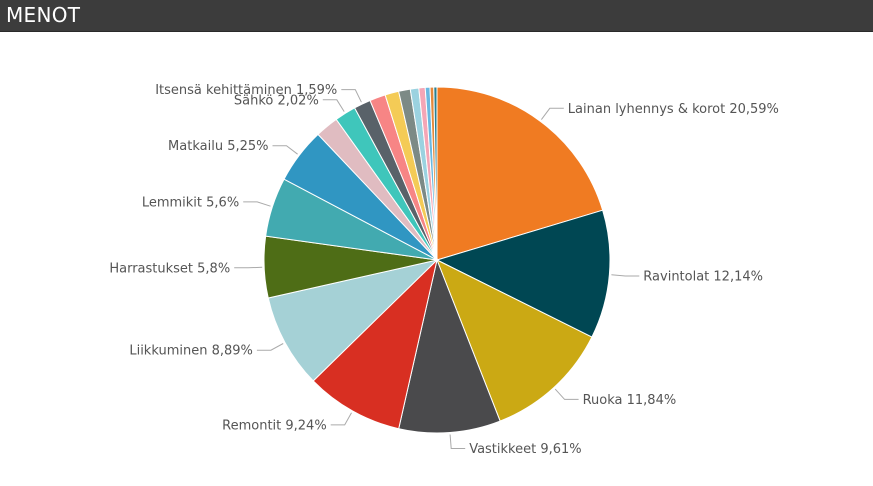 This screenshot has height=486, width=873. I want to click on leader-line-lemmikit, so click(257, 204).